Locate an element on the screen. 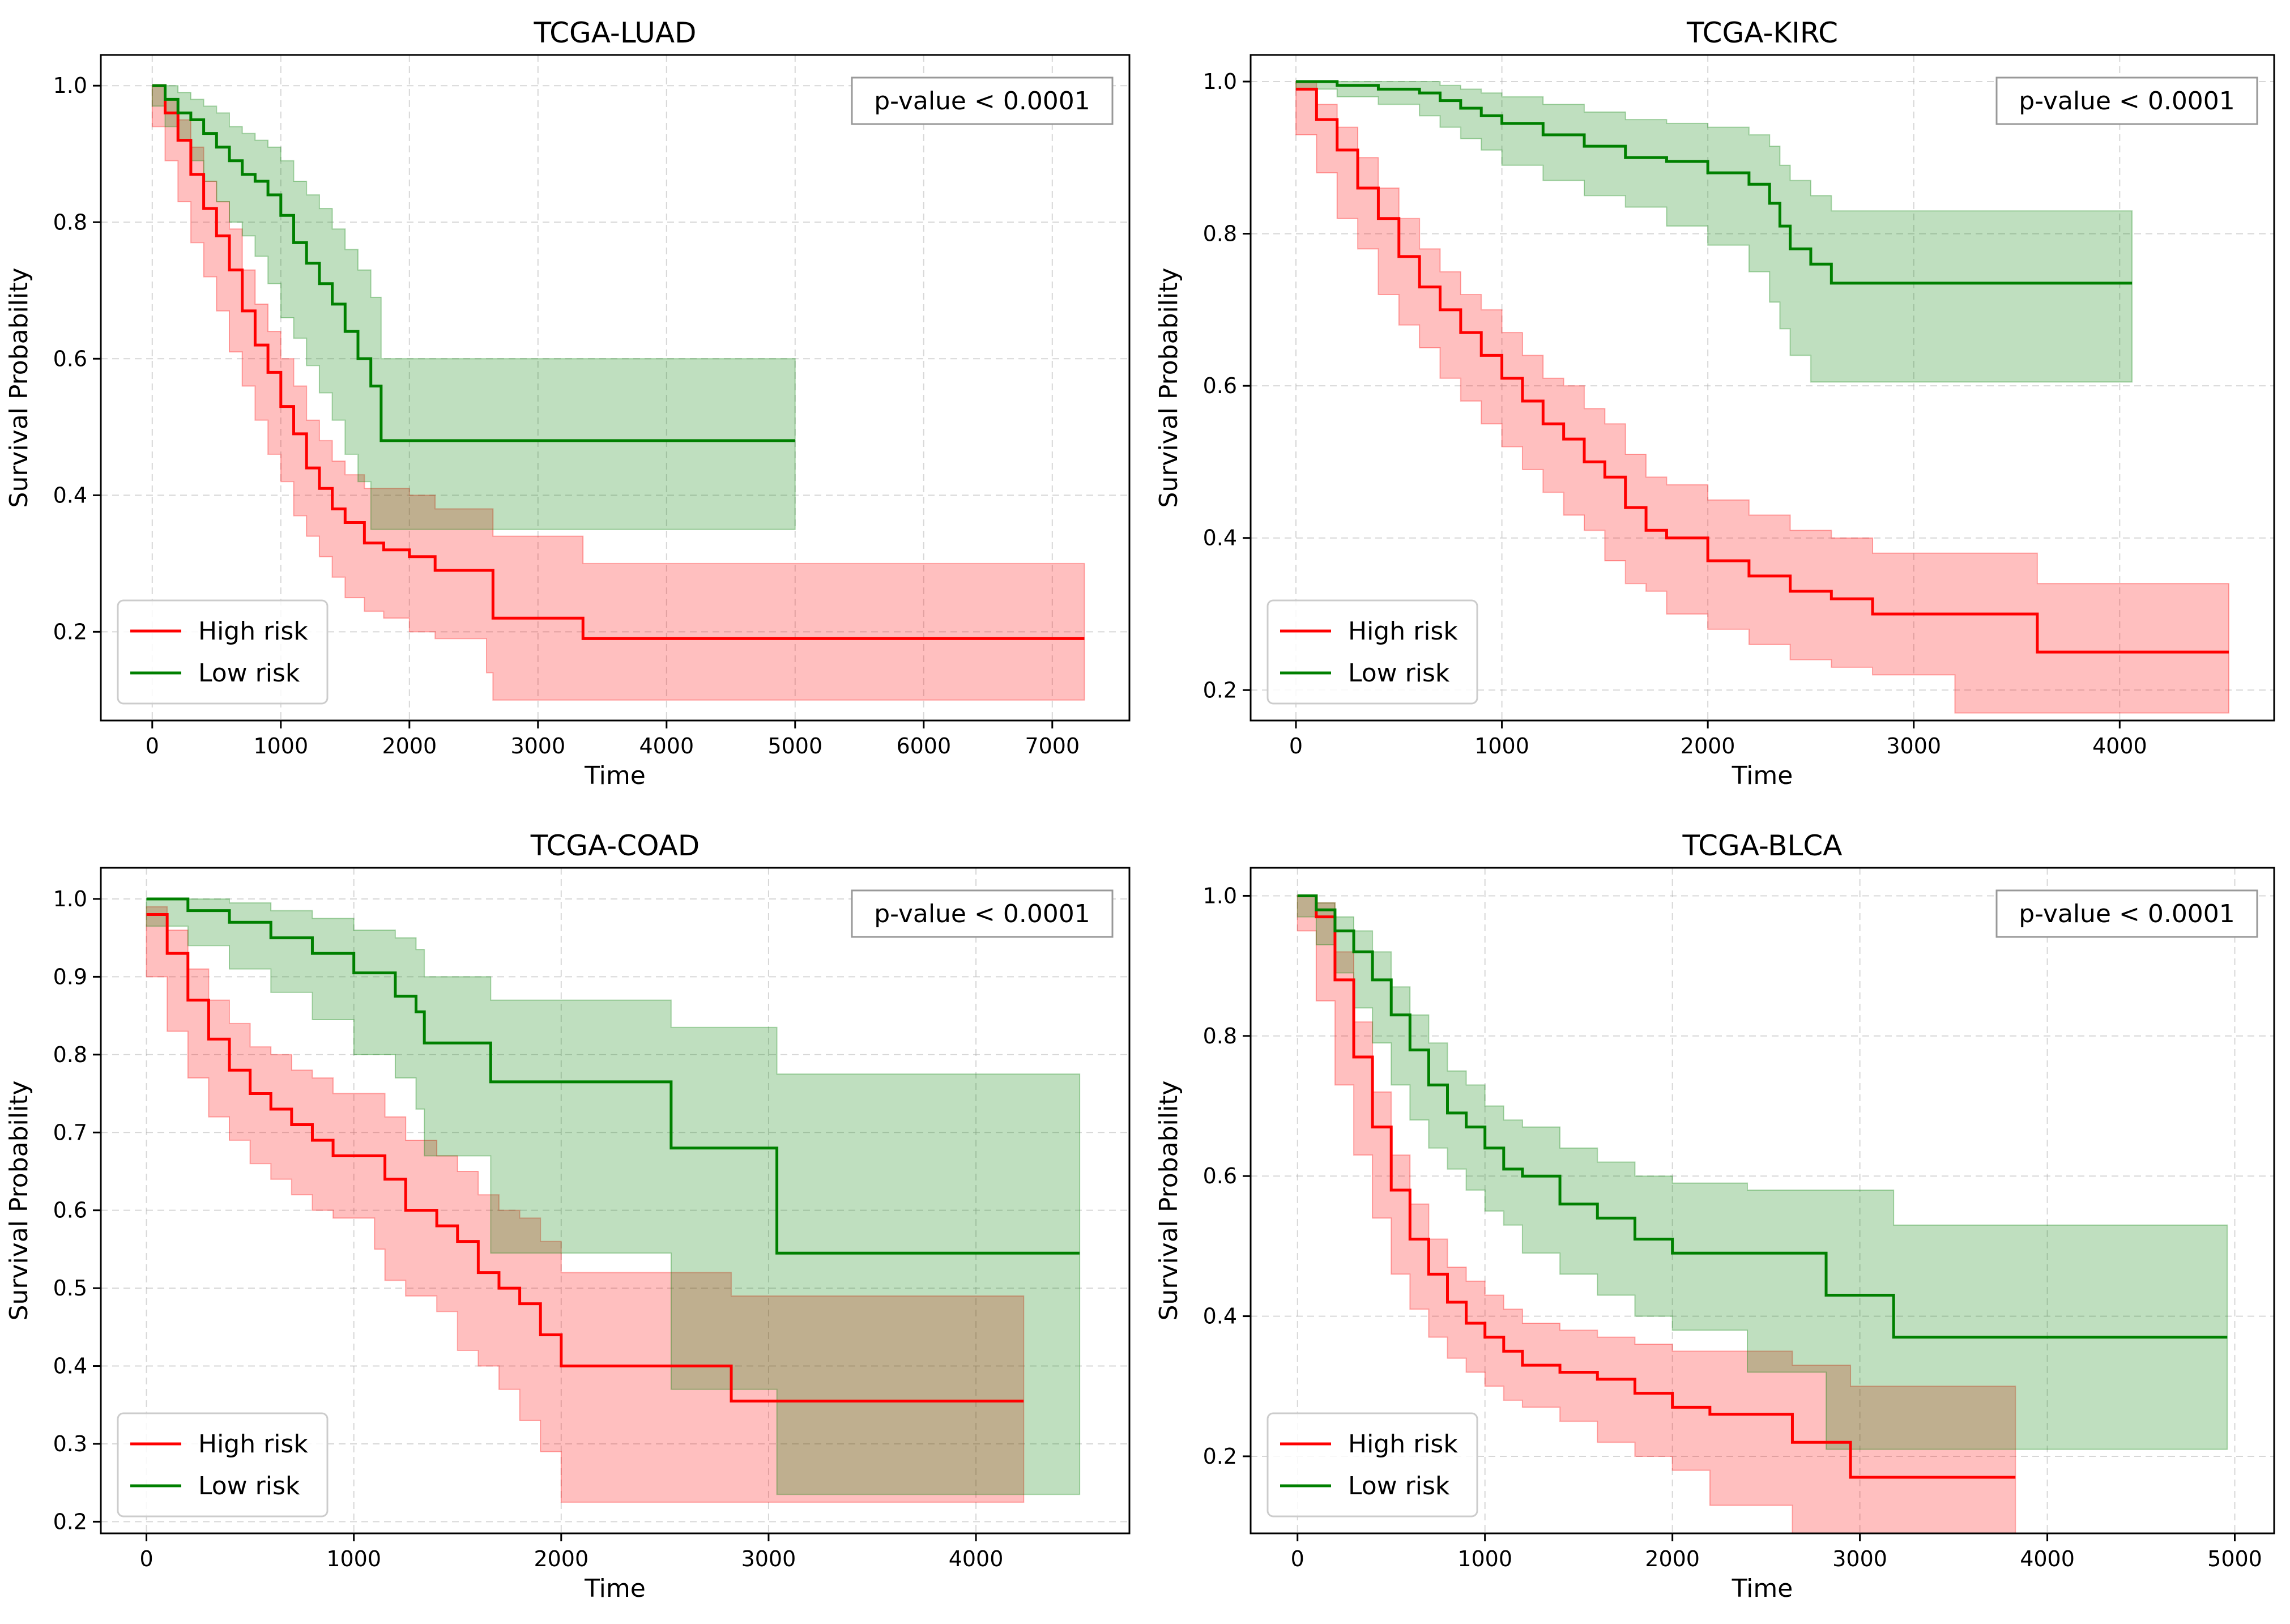  ci-band-low-risk is located at coordinates (473, 307).